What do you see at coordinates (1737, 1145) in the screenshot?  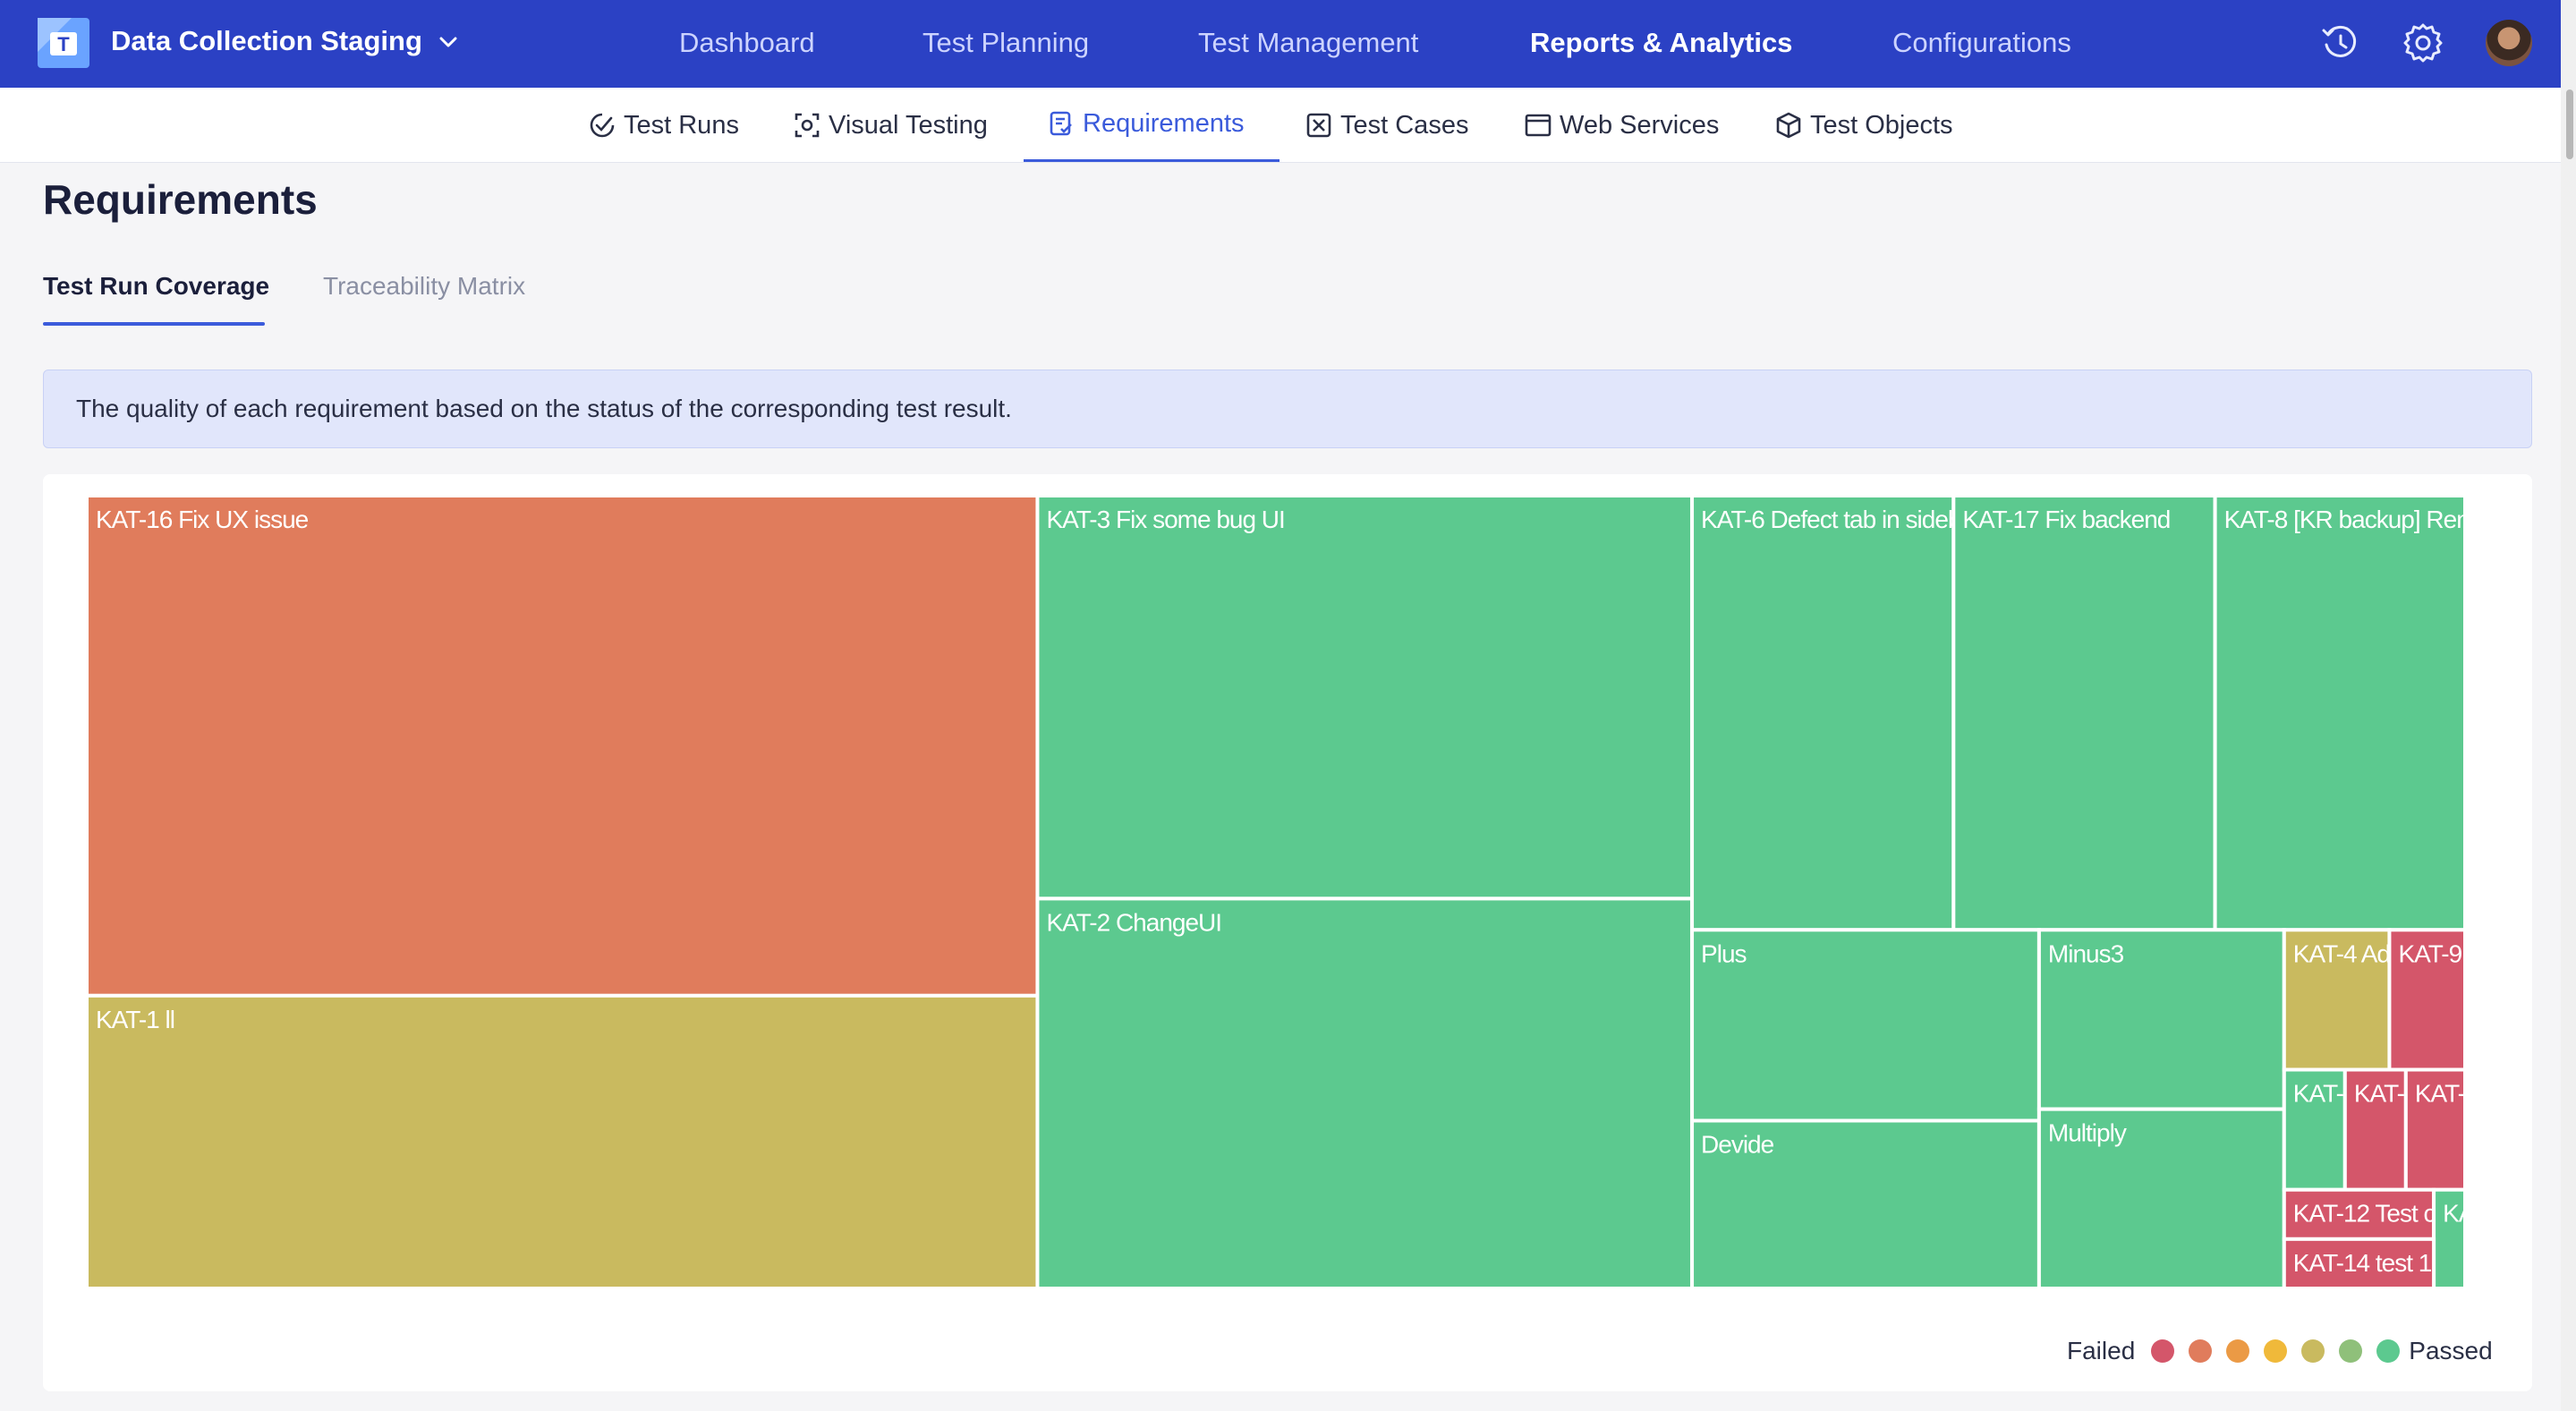 I see `treemap-cell-label: Devide` at bounding box center [1737, 1145].